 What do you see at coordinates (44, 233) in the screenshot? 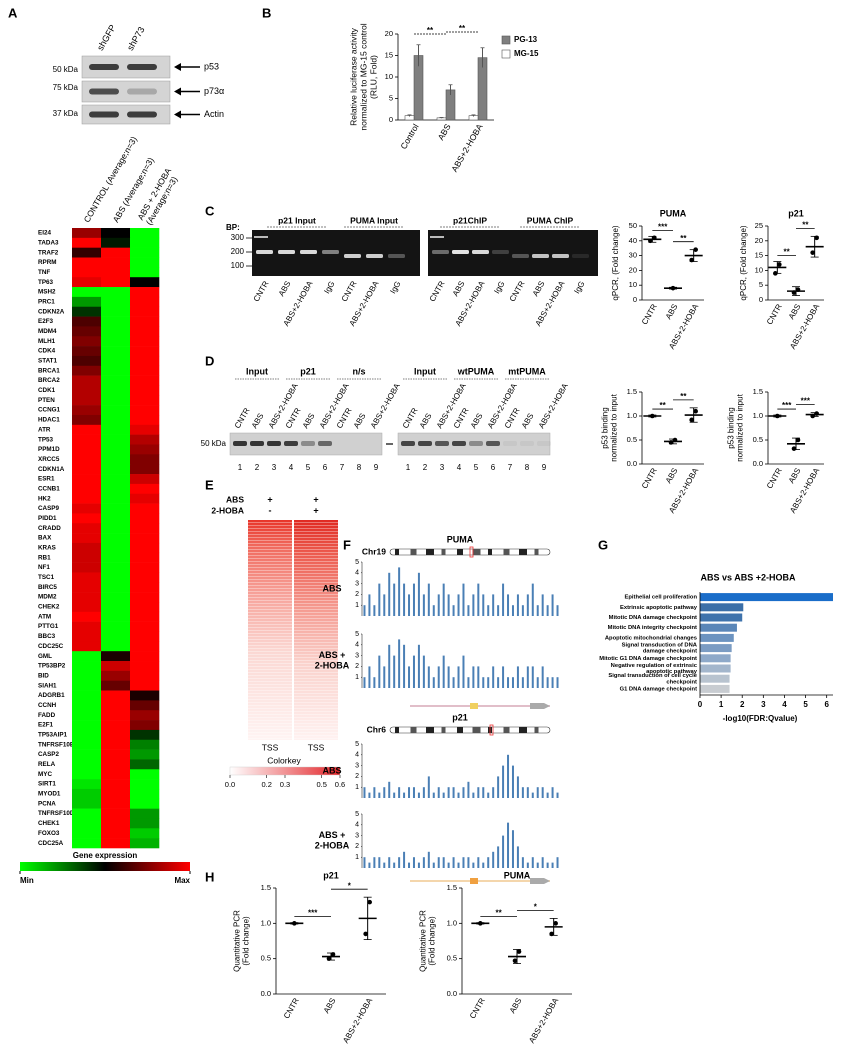
I see `gene-label: EI24` at bounding box center [44, 233].